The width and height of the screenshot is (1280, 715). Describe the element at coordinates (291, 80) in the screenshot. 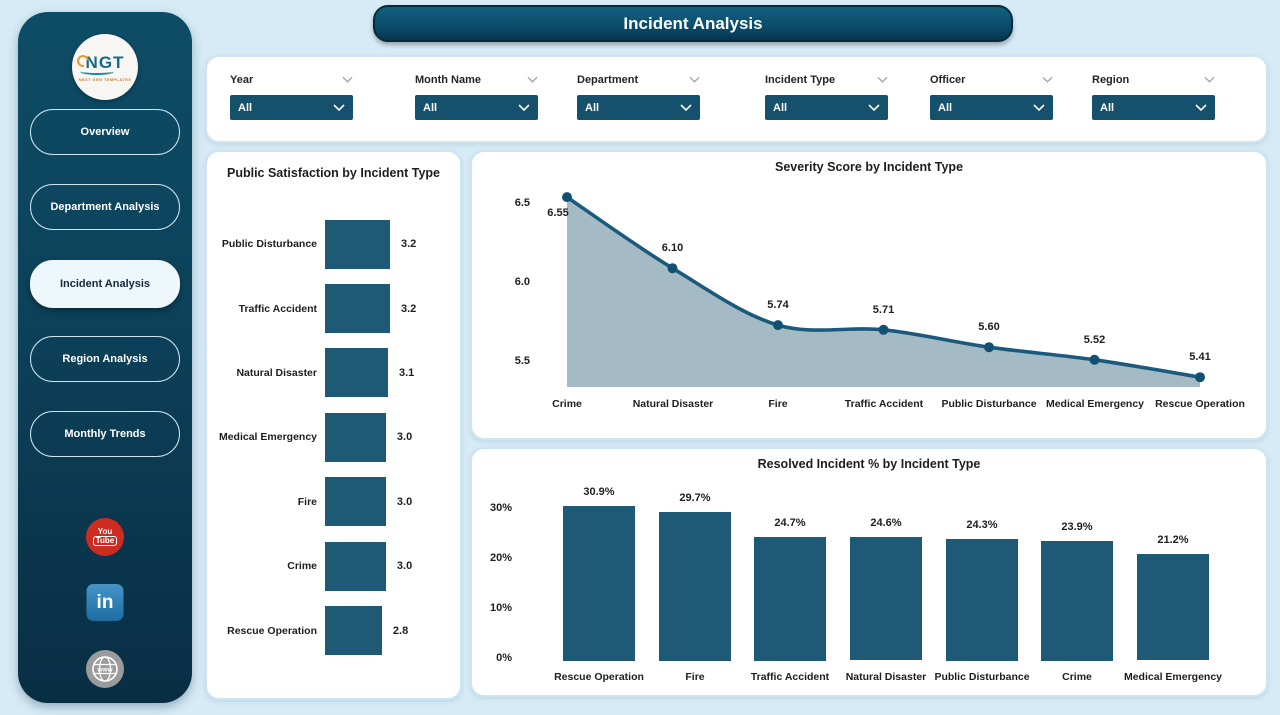

I see `filter-label-year: Year` at that location.